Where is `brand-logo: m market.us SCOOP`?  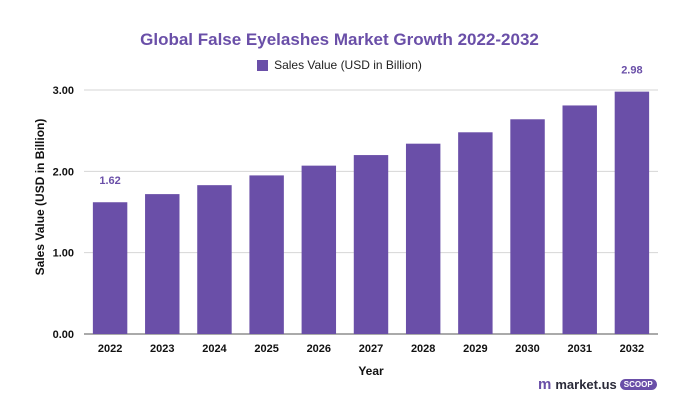 brand-logo: m market.us SCOOP is located at coordinates (597, 384).